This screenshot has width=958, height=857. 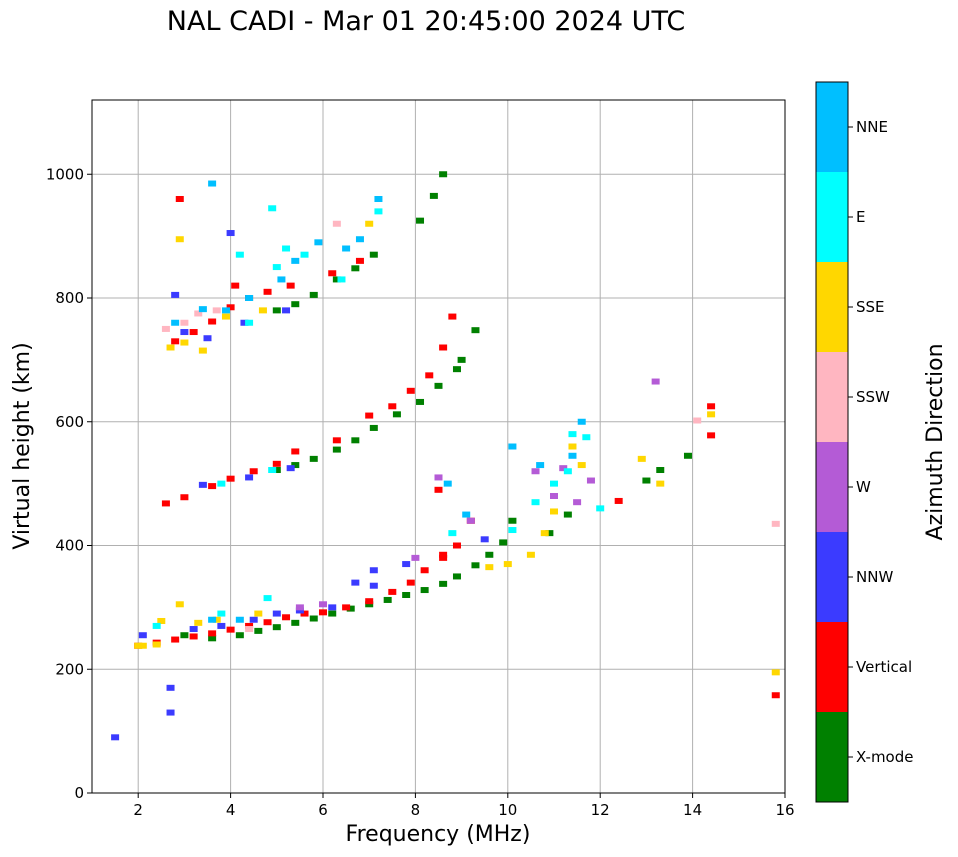 I want to click on colorbar-tick-label: NNE, so click(x=872, y=127).